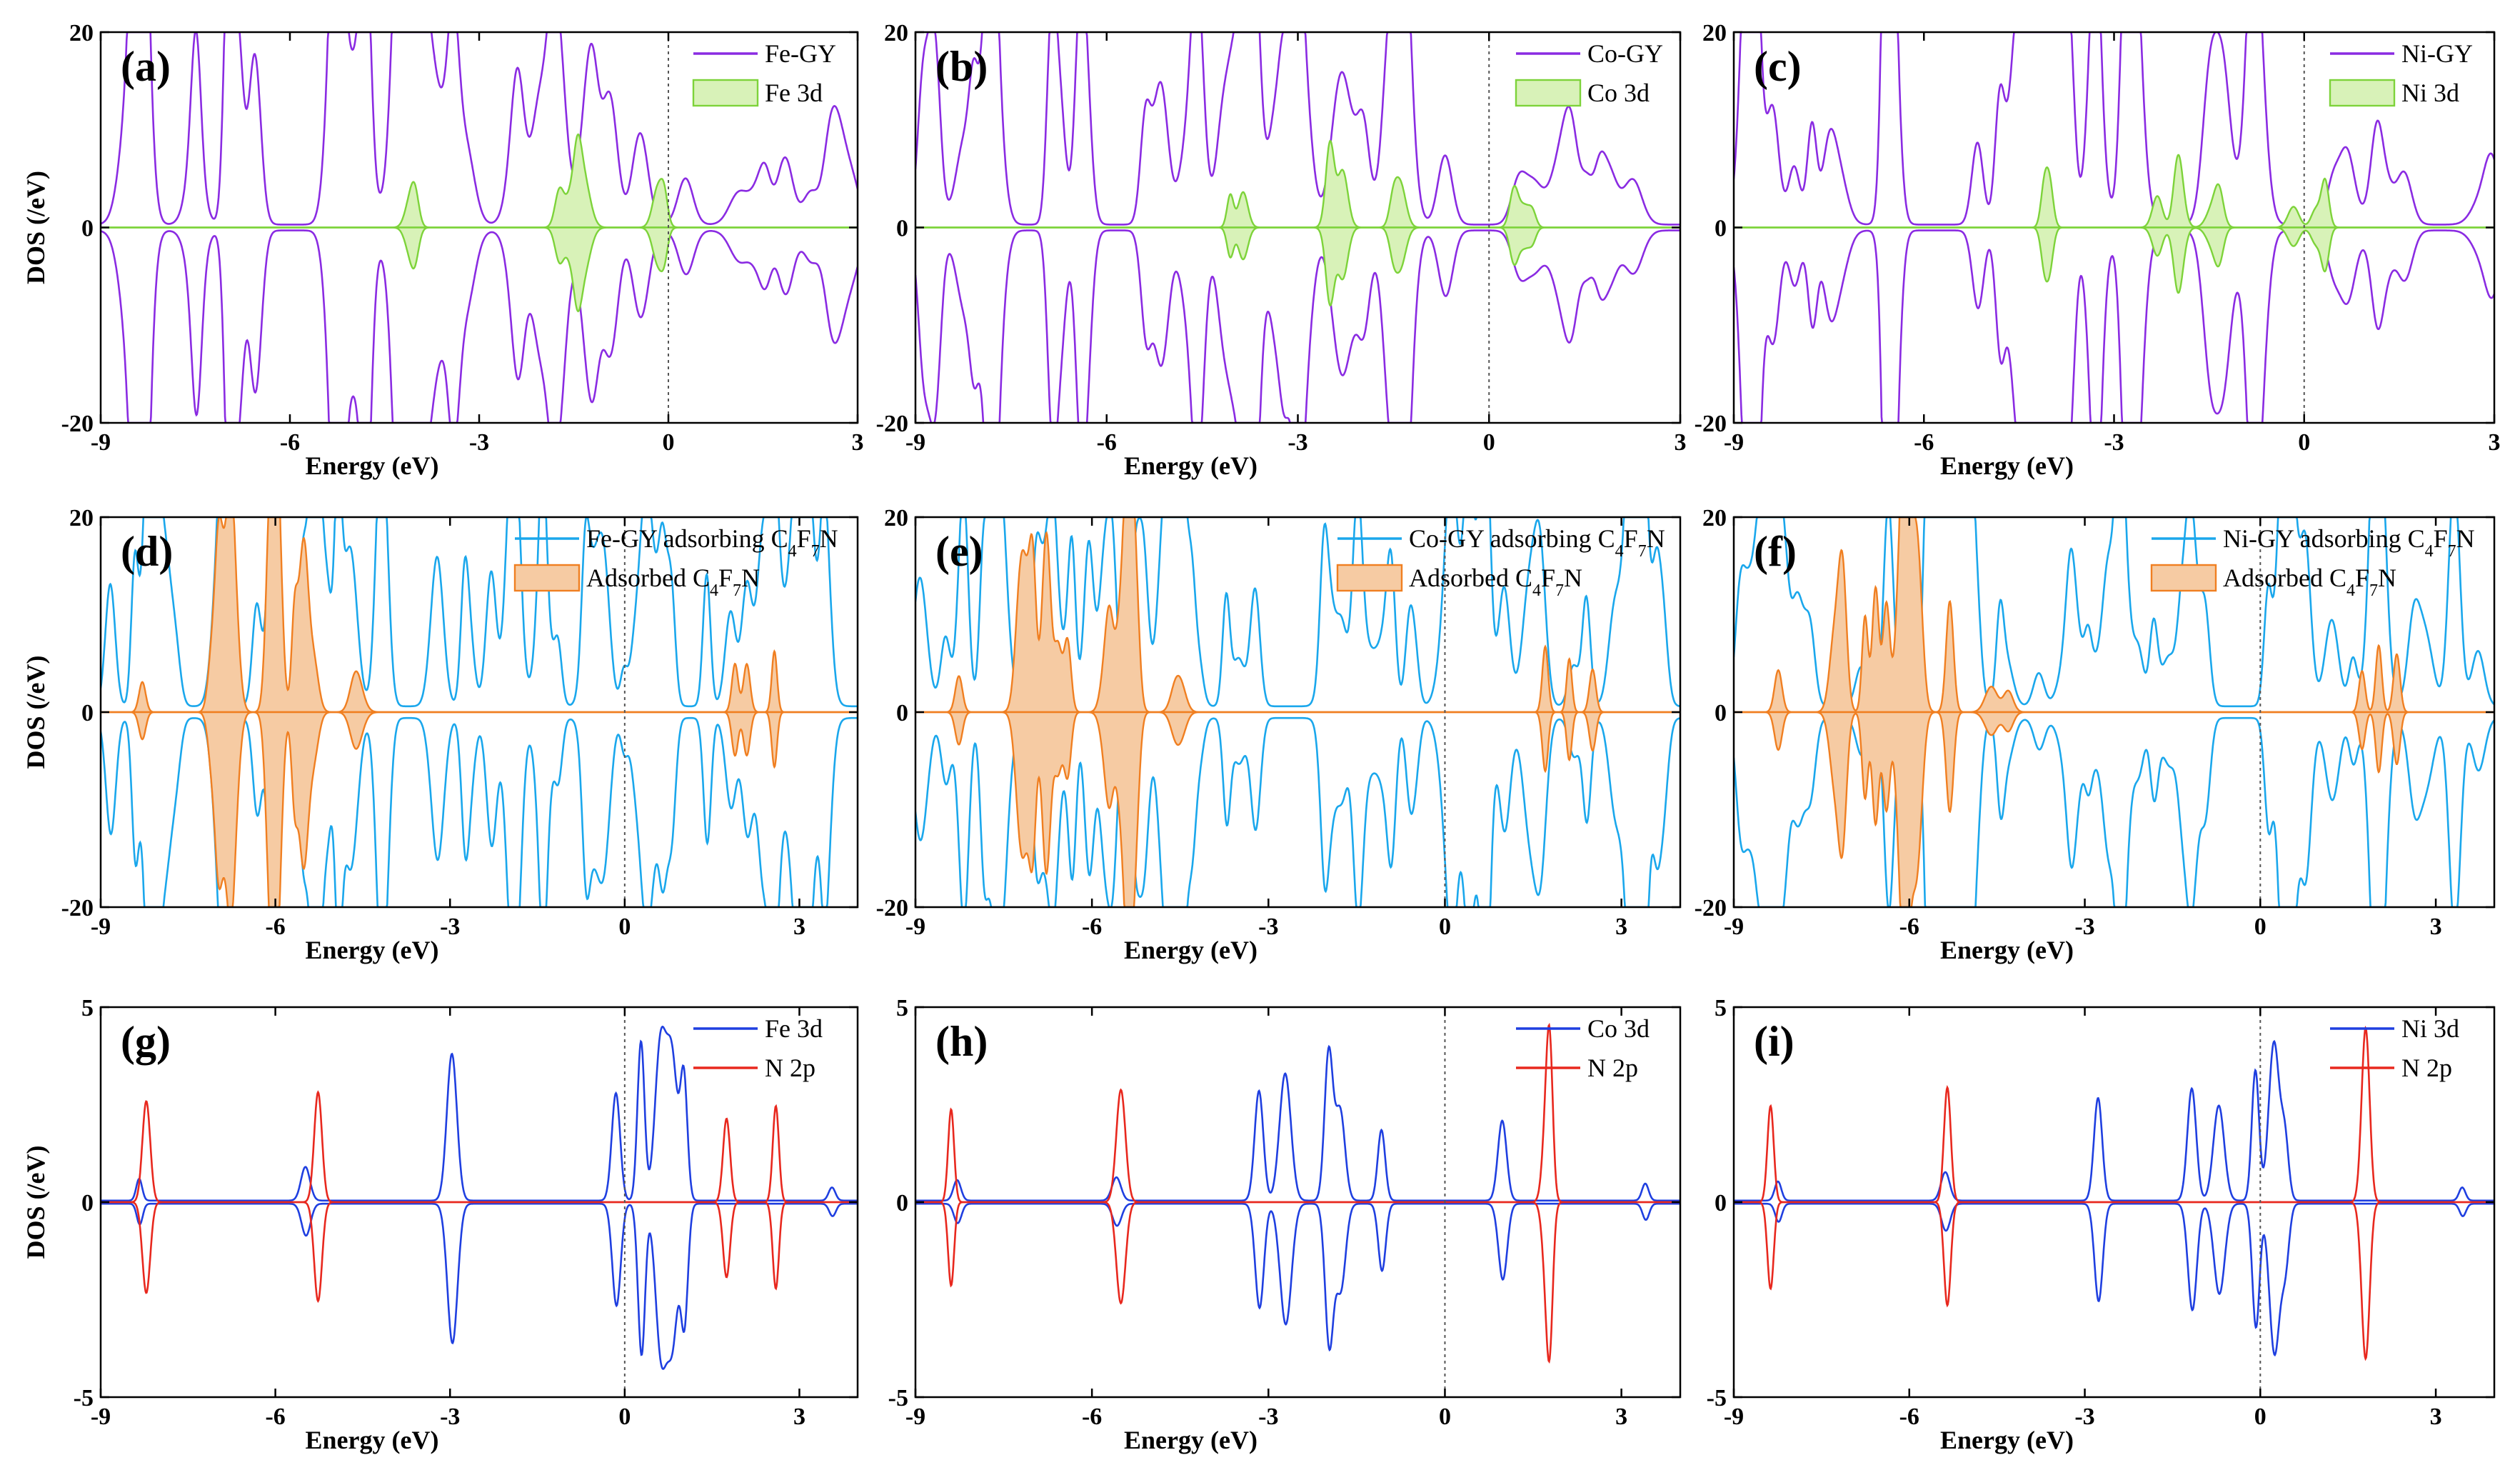 The image size is (2520, 1480). What do you see at coordinates (1778, 66) in the screenshot?
I see `panel-label: (c)` at bounding box center [1778, 66].